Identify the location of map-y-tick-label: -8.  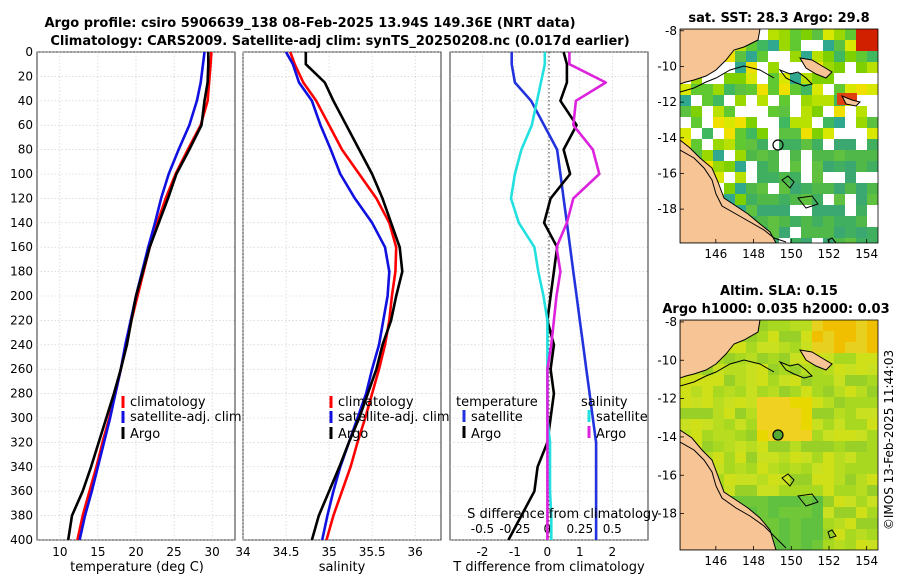
(671, 31).